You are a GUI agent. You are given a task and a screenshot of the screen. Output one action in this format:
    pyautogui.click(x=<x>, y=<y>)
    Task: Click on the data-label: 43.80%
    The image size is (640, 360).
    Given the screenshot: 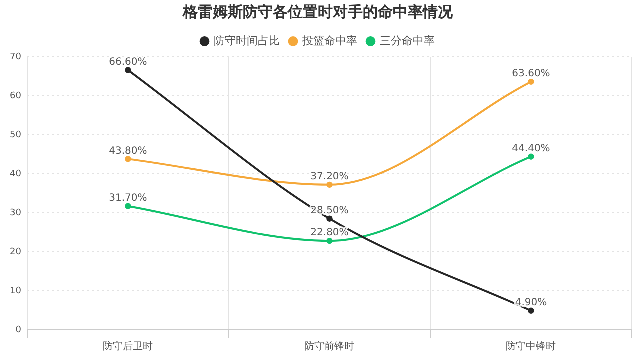 What is the action you would take?
    pyautogui.click(x=128, y=151)
    